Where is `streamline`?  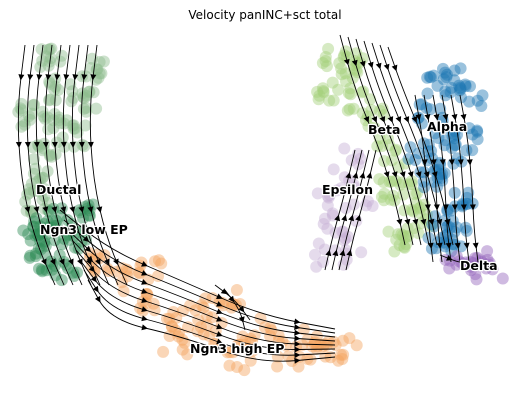 streamline is located at coordinates (372, 140).